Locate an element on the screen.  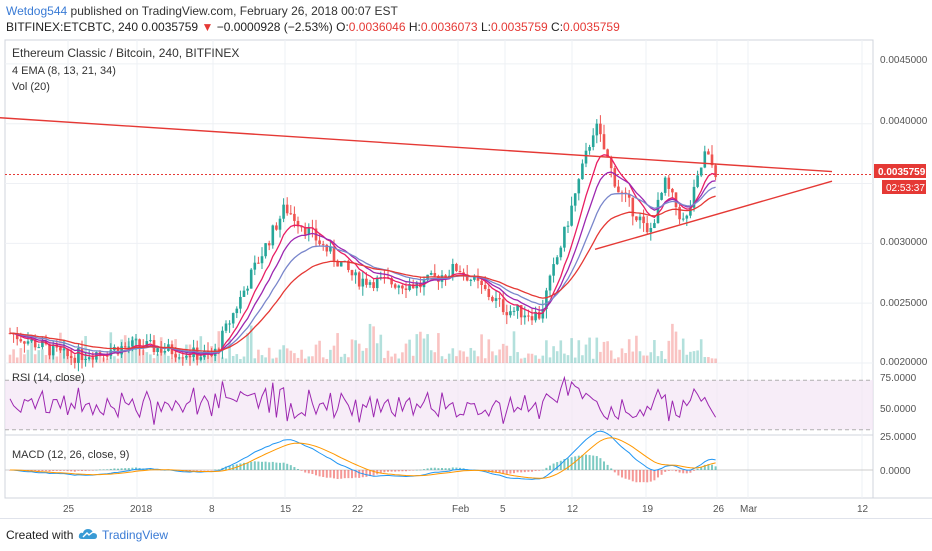
author-link: Wetdog544 is located at coordinates (37, 11).